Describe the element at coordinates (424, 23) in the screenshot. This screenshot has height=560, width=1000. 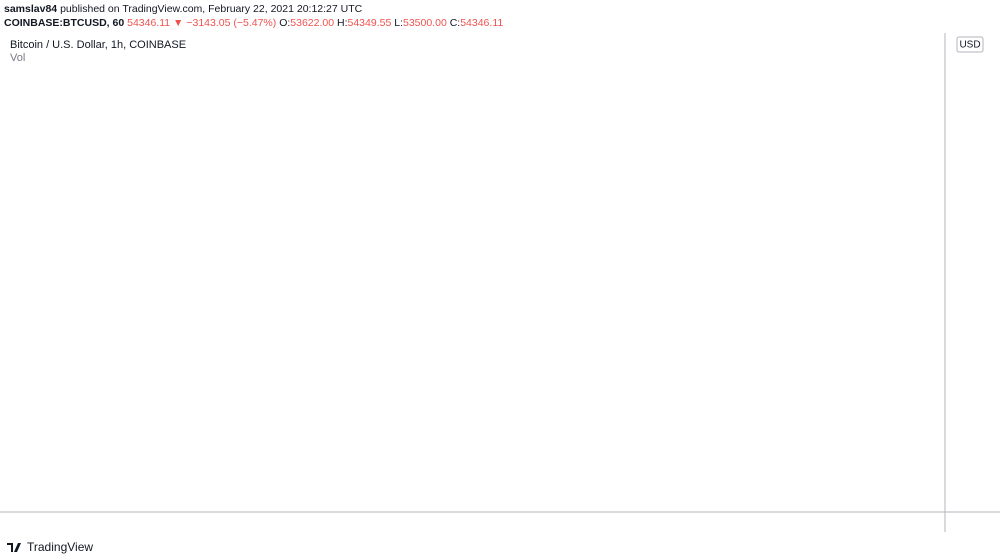
I see `ohlc-value: 53500.00` at that location.